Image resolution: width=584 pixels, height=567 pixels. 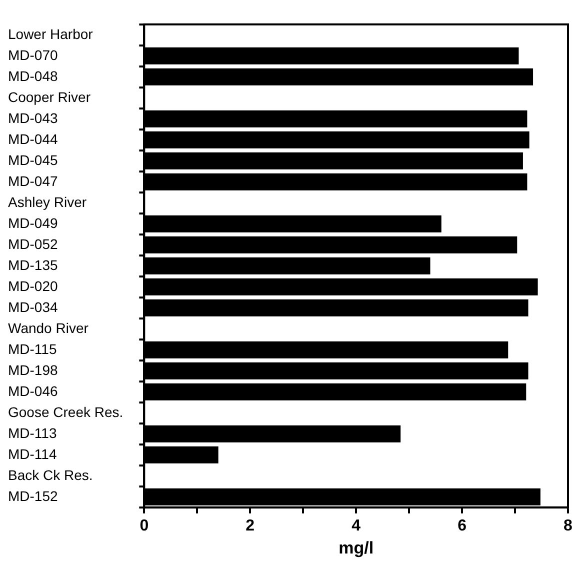 What do you see at coordinates (250, 525) in the screenshot?
I see `x-tick-label: 2` at bounding box center [250, 525].